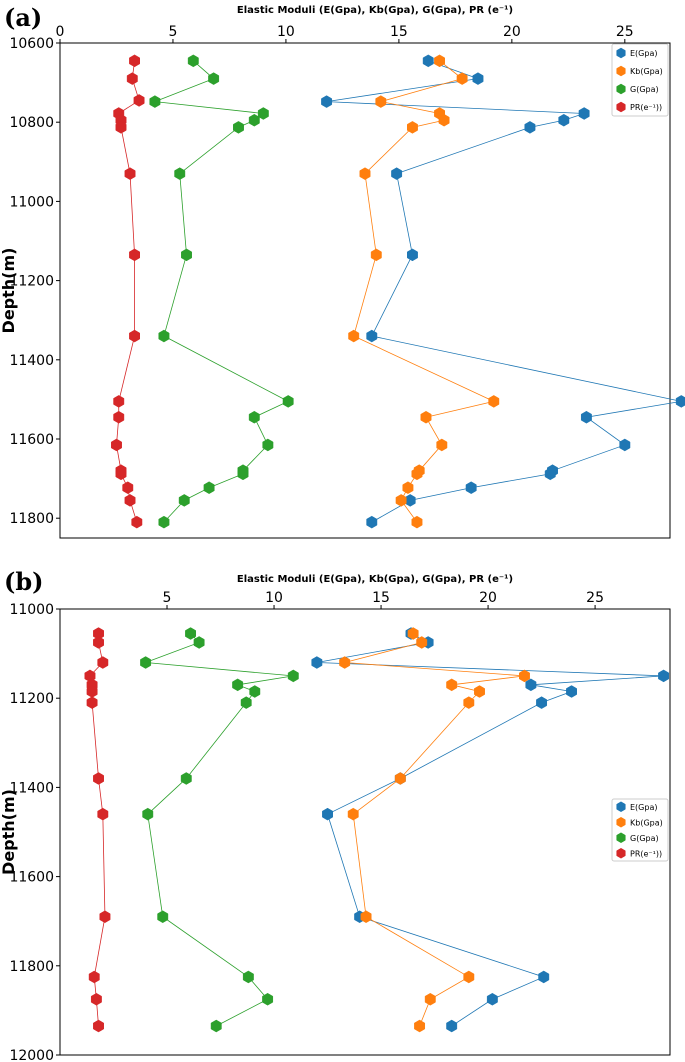 The image size is (685, 1062). Describe the element at coordinates (644, 838) in the screenshot. I see `panel-b-legend-label-2: G(Gpa)` at that location.